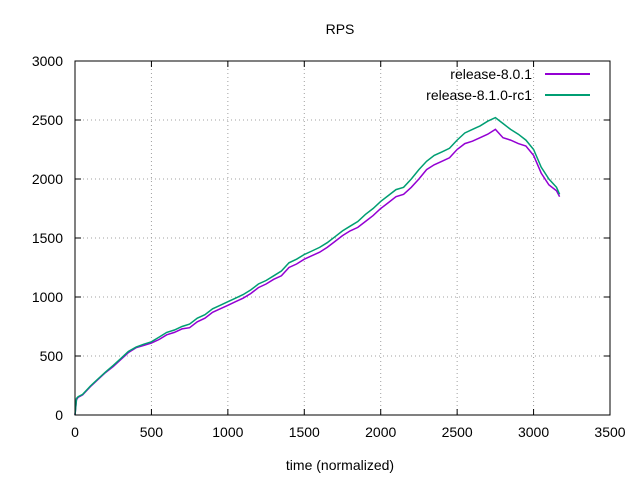 The height and width of the screenshot is (480, 640). Describe the element at coordinates (47, 238) in the screenshot. I see `y-tick-label: 1500` at that location.